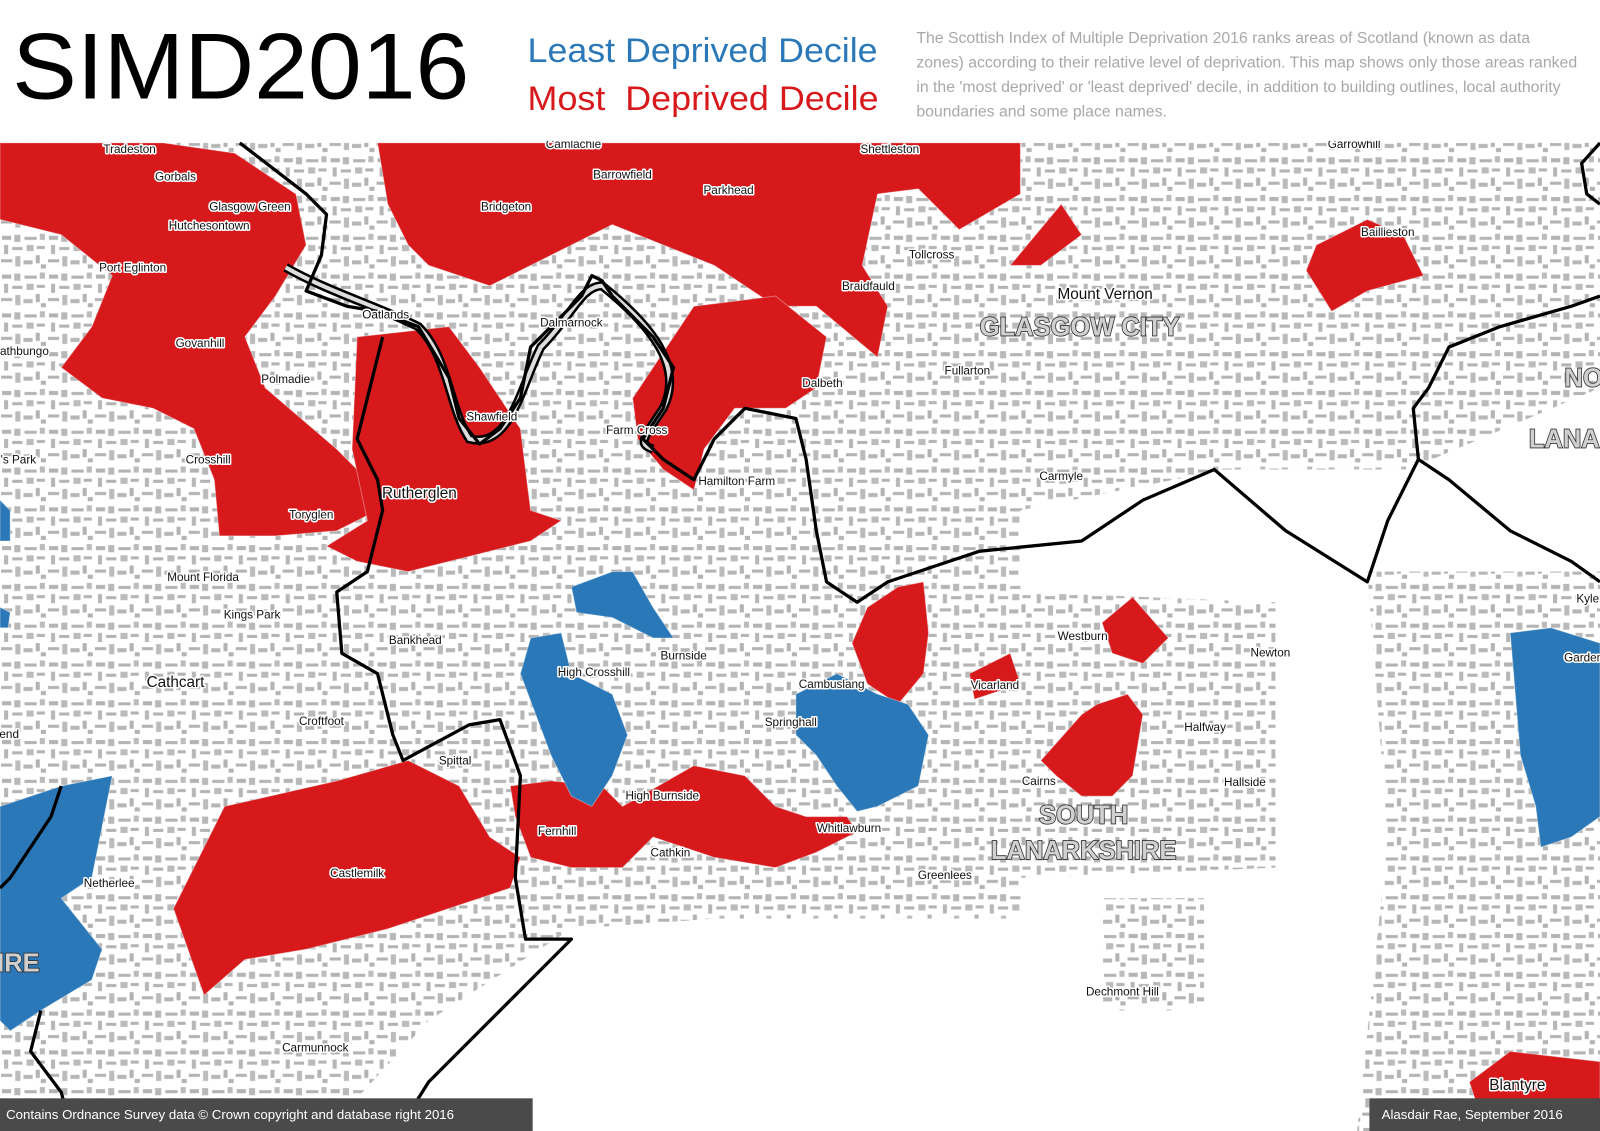 The width and height of the screenshot is (1600, 1131). I want to click on place-label: Oatlands, so click(385, 315).